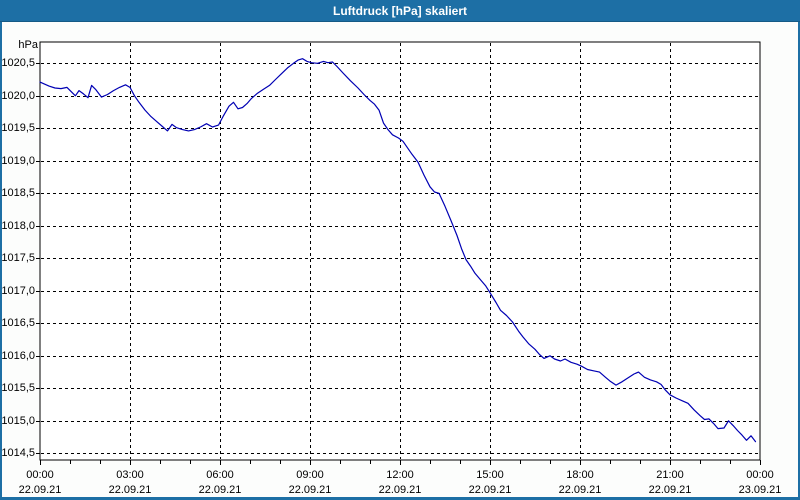  Describe the element at coordinates (18, 258) in the screenshot. I see `y-tick-label: 1017,5` at that location.